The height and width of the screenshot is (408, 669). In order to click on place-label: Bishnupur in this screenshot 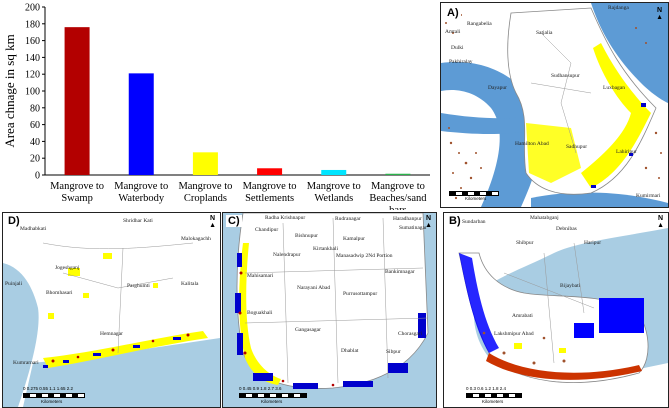, I will do `click(306, 236)`.